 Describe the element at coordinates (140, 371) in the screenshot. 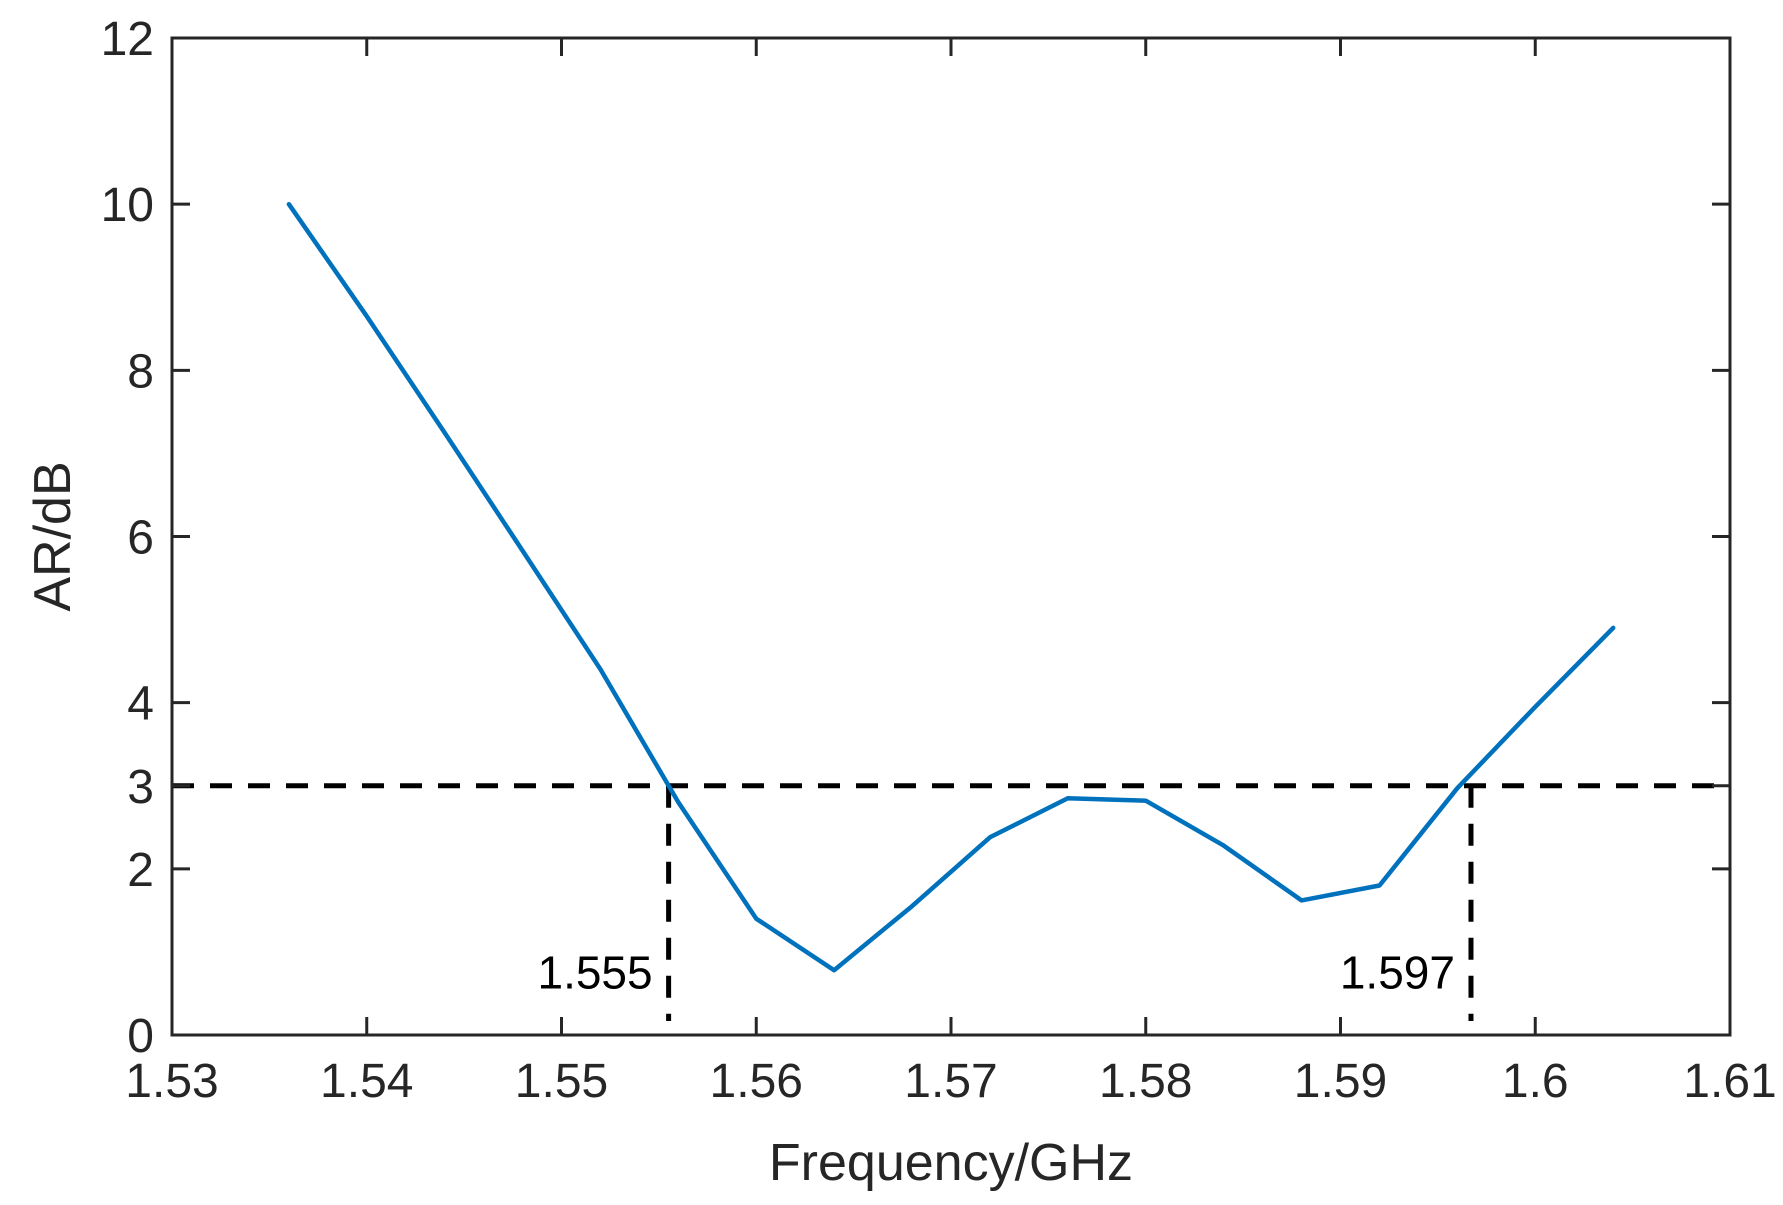

I see `y-tick-label: 8` at that location.